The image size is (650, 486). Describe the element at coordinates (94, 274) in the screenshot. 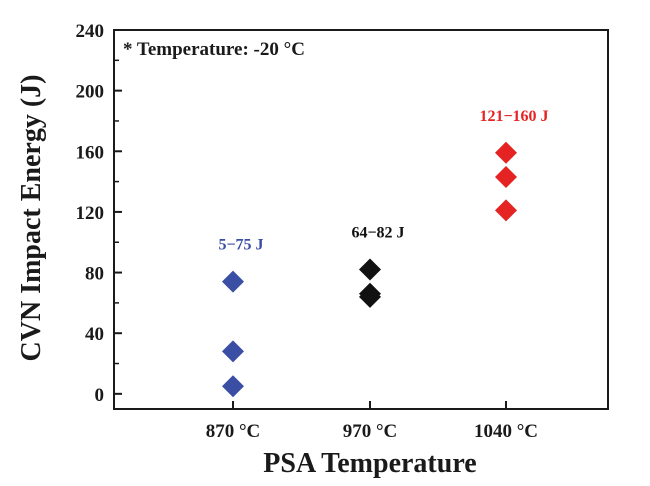

I see `y-tick-label: 80` at that location.